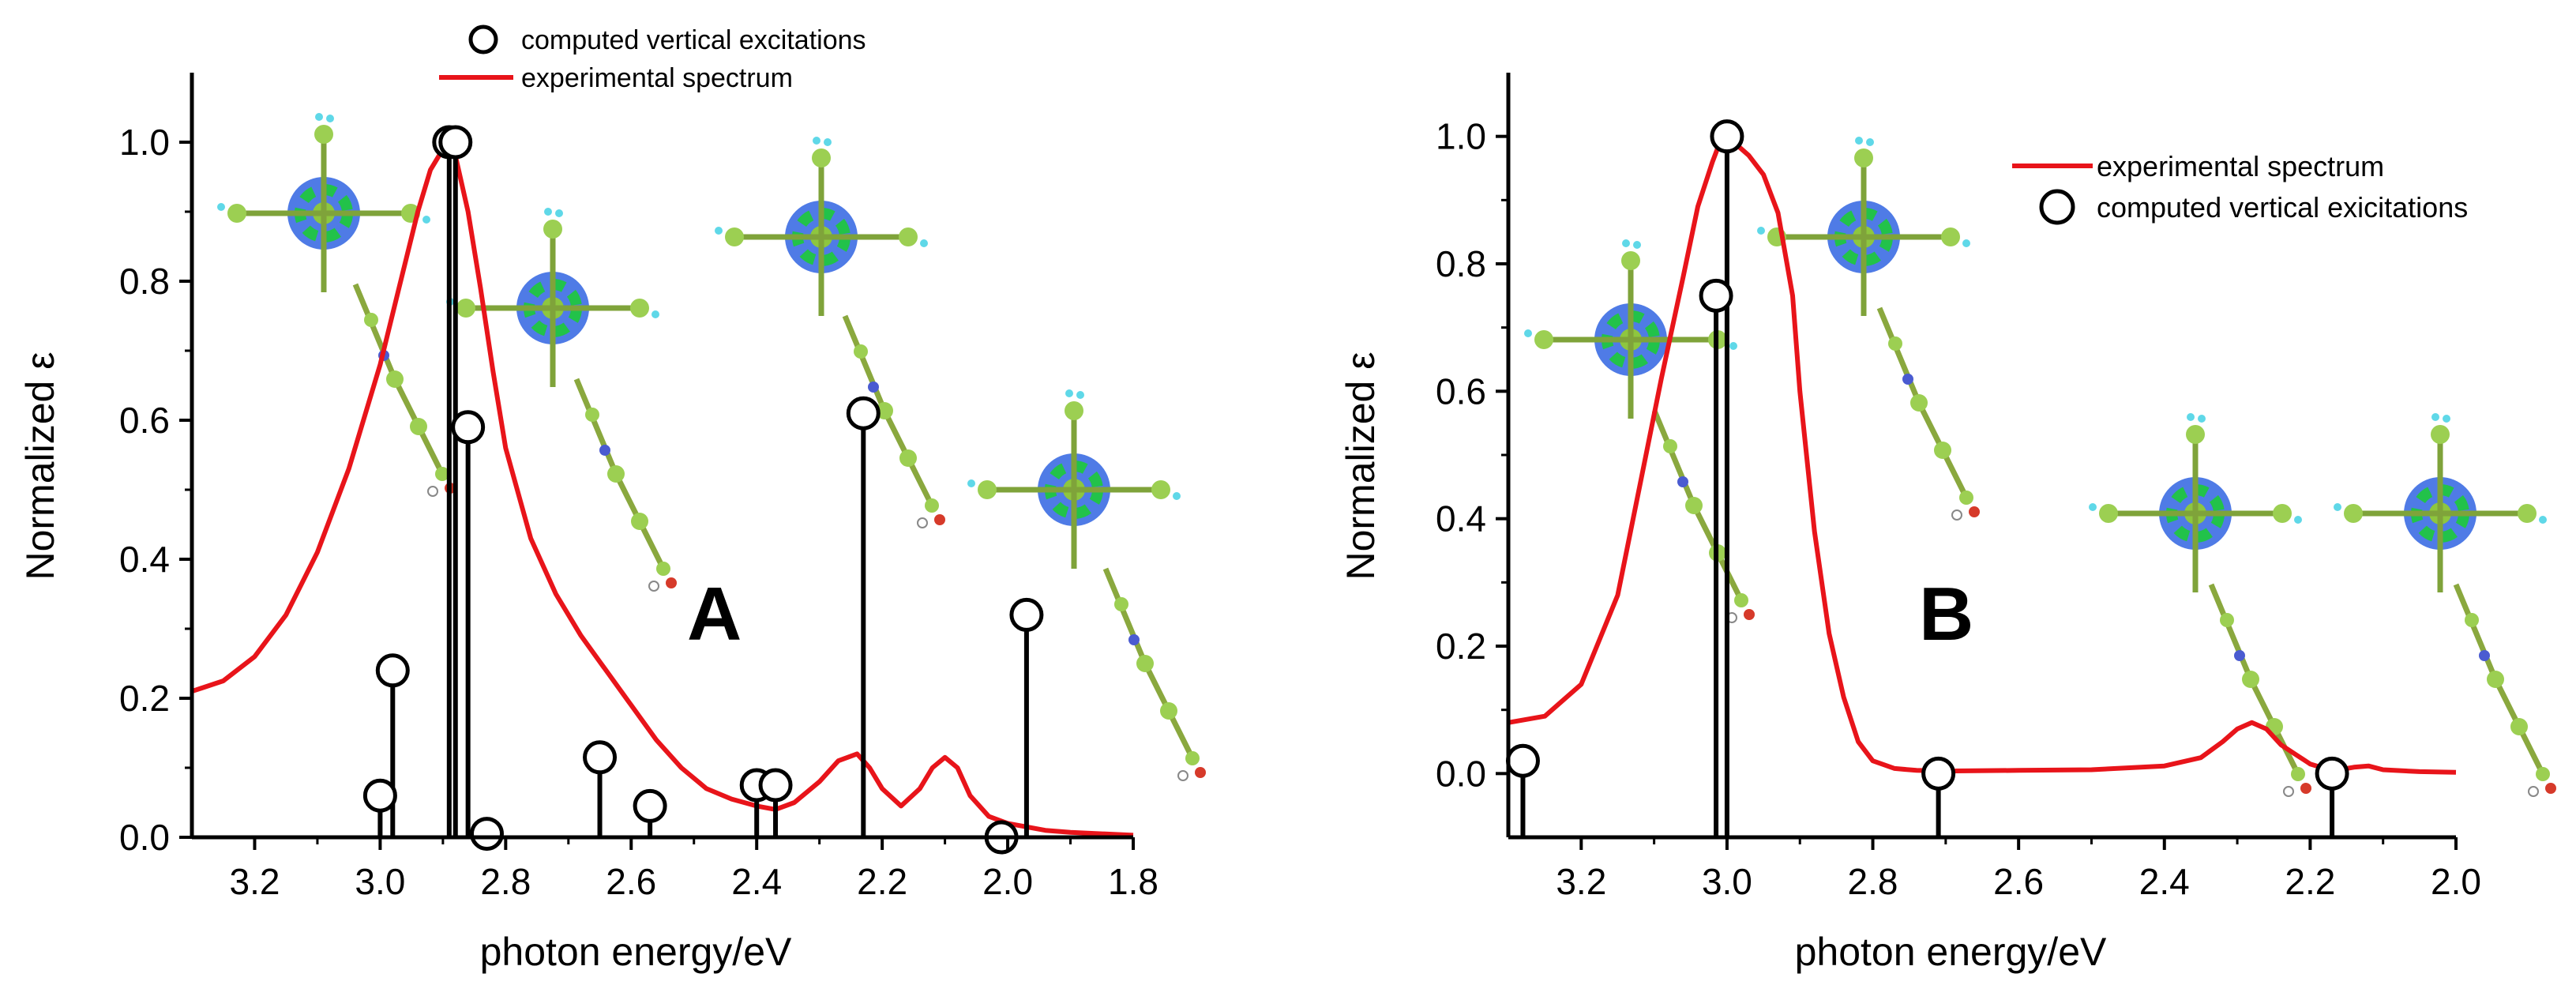 Image resolution: width=2576 pixels, height=1000 pixels. What do you see at coordinates (144, 559) in the screenshot?
I see `a-y-tick-label: 0.4` at bounding box center [144, 559].